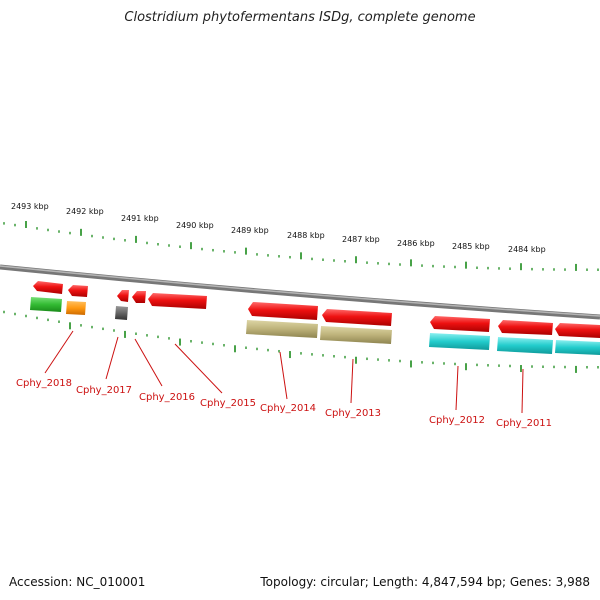  I want to click on scale-label: 2490 kbp, so click(195, 225).